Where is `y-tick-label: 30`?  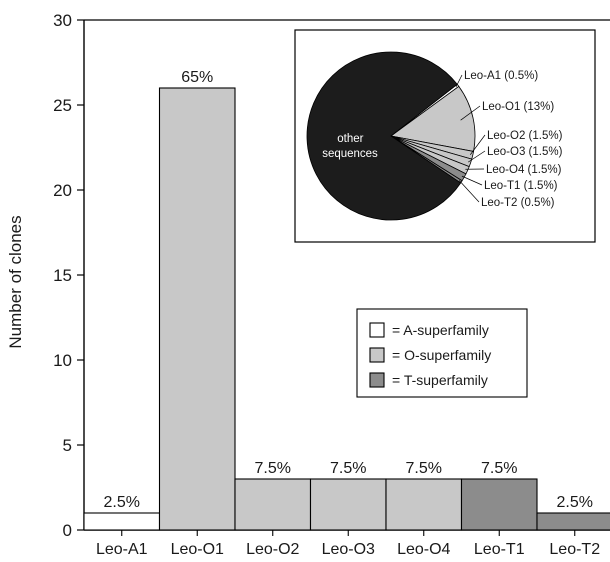 y-tick-label: 30 is located at coordinates (62, 20).